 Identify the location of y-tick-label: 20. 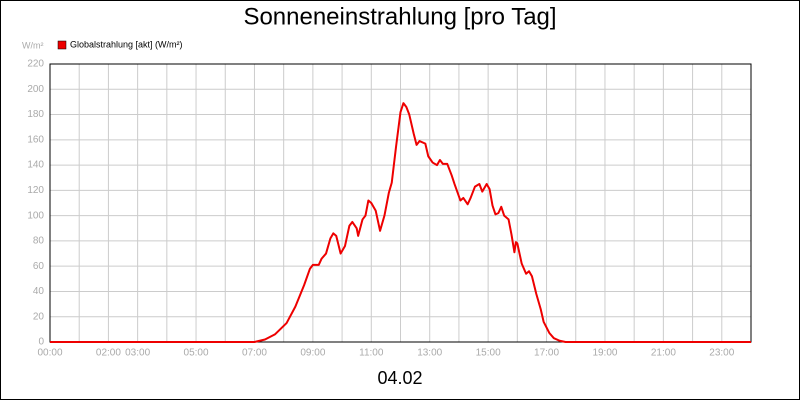
(39, 316).